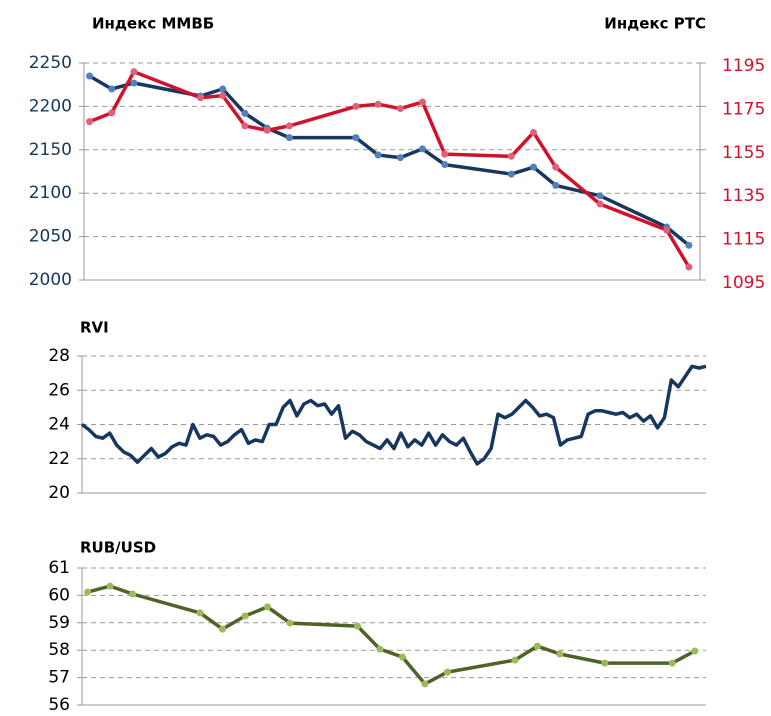 The image size is (771, 716). What do you see at coordinates (59, 678) in the screenshot?
I see `y-tick-label: 57` at bounding box center [59, 678].